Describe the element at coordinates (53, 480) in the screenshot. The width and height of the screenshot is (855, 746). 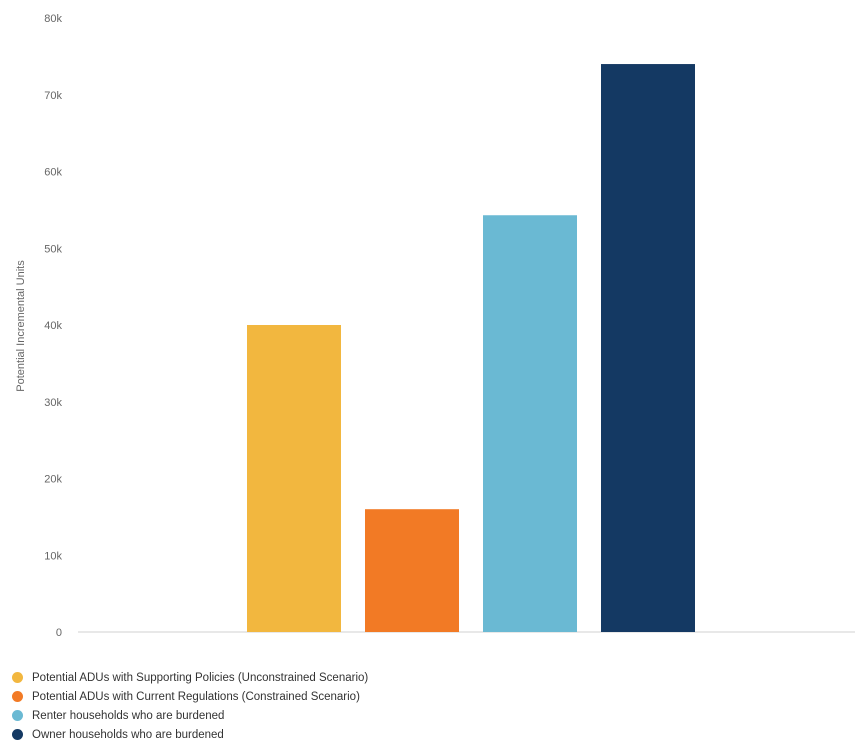
I see `y-tick-label: 20k` at that location.